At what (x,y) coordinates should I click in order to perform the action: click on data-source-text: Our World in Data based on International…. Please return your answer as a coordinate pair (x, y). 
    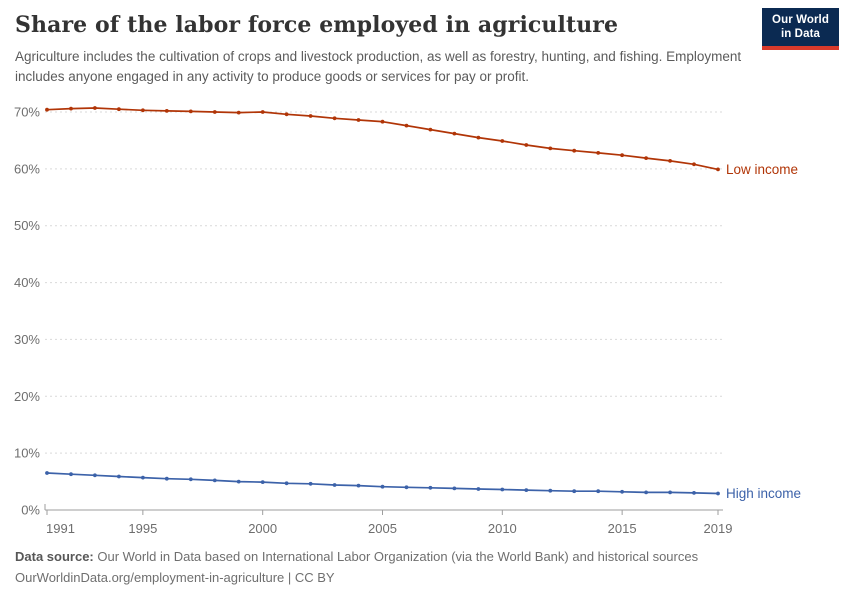
    Looking at the image, I should click on (396, 556).